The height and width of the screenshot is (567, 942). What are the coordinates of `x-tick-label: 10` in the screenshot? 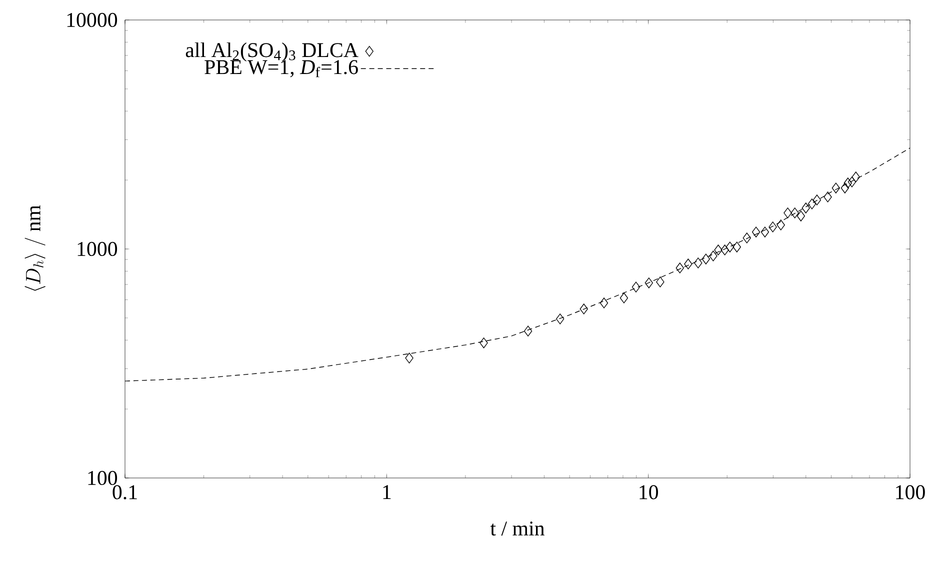 It's located at (649, 492).